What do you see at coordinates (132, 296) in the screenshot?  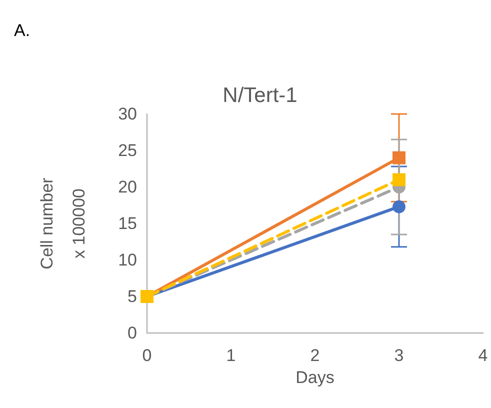 I see `y-tick-label: 5` at bounding box center [132, 296].